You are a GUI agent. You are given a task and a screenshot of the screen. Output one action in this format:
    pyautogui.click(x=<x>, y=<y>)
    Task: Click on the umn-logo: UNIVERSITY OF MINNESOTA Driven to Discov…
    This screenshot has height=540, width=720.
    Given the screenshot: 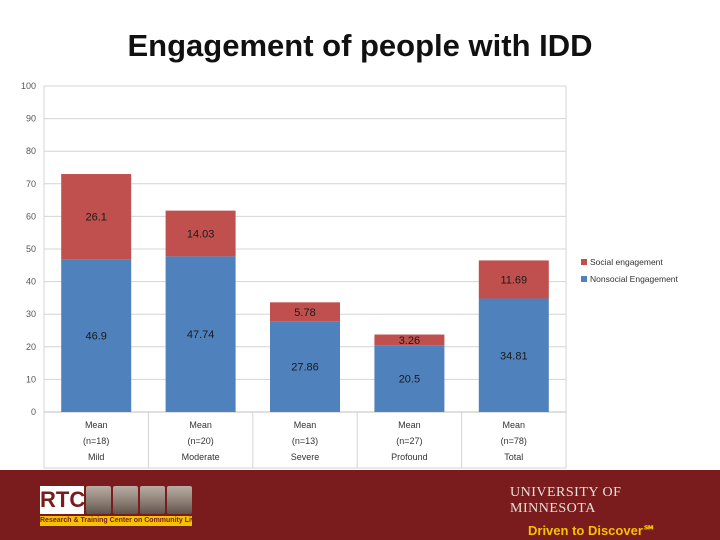 What is the action you would take?
    pyautogui.click(x=610, y=512)
    